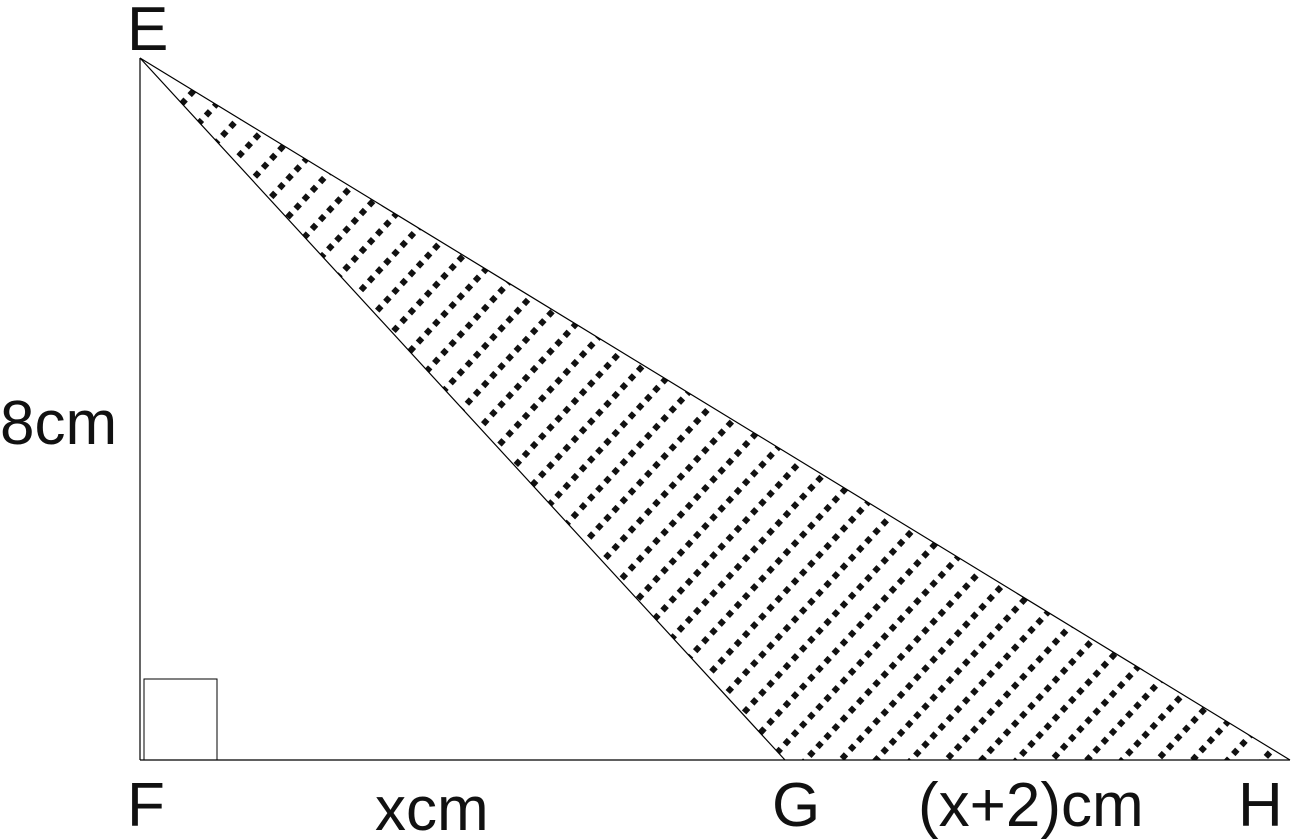 Image resolution: width=1294 pixels, height=839 pixels. I want to click on right-angle-marker, so click(180, 719).